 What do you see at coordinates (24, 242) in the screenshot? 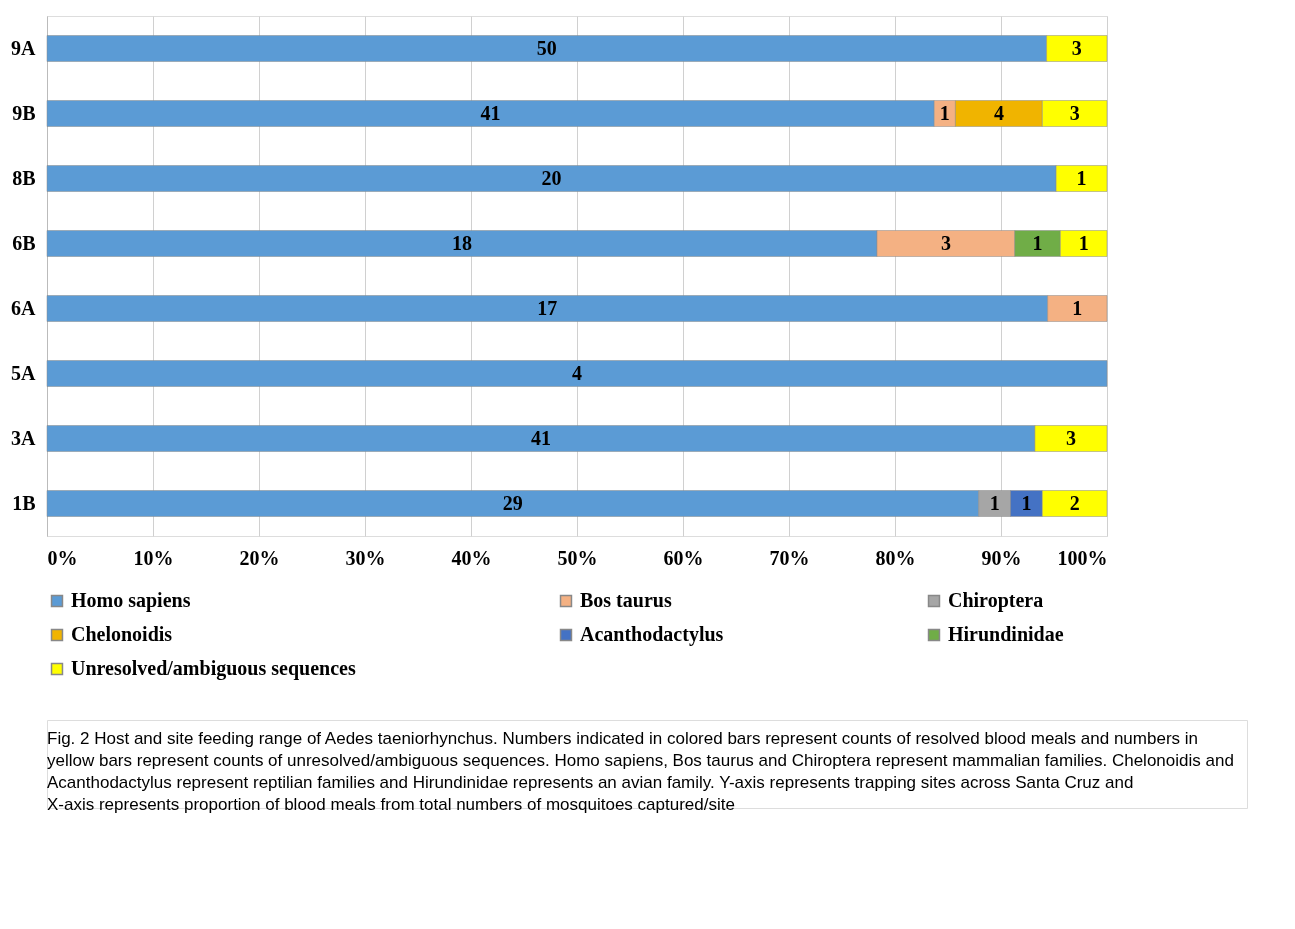
I see `y-tick-label: 6B` at bounding box center [24, 242].